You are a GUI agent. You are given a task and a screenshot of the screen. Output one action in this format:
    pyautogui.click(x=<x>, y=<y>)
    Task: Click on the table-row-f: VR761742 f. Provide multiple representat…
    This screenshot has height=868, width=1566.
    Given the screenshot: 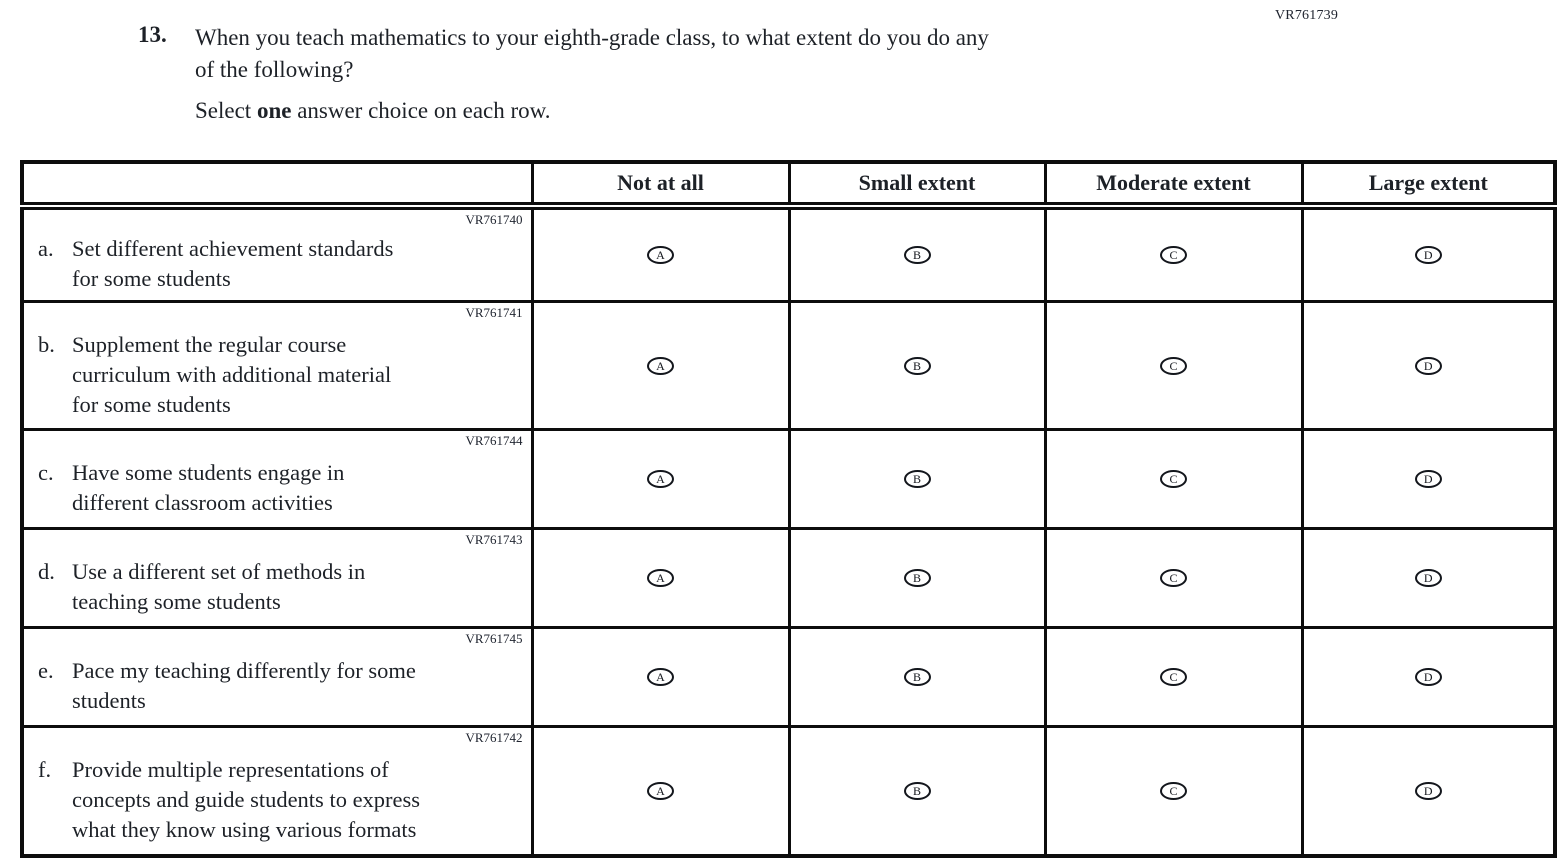 What is the action you would take?
    pyautogui.click(x=788, y=791)
    